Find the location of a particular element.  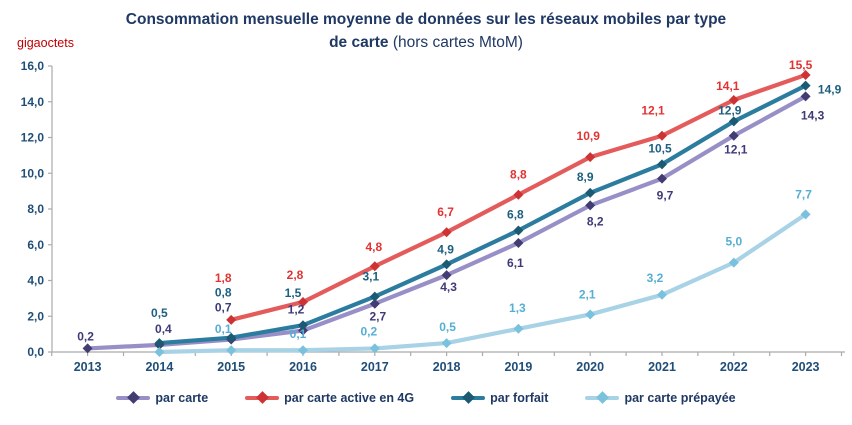

legend-label: par carte is located at coordinates (182, 398).